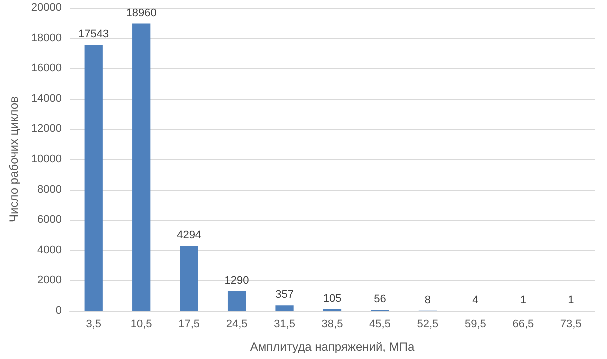  What do you see at coordinates (46, 68) in the screenshot?
I see `y-tick-label: 16000` at bounding box center [46, 68].